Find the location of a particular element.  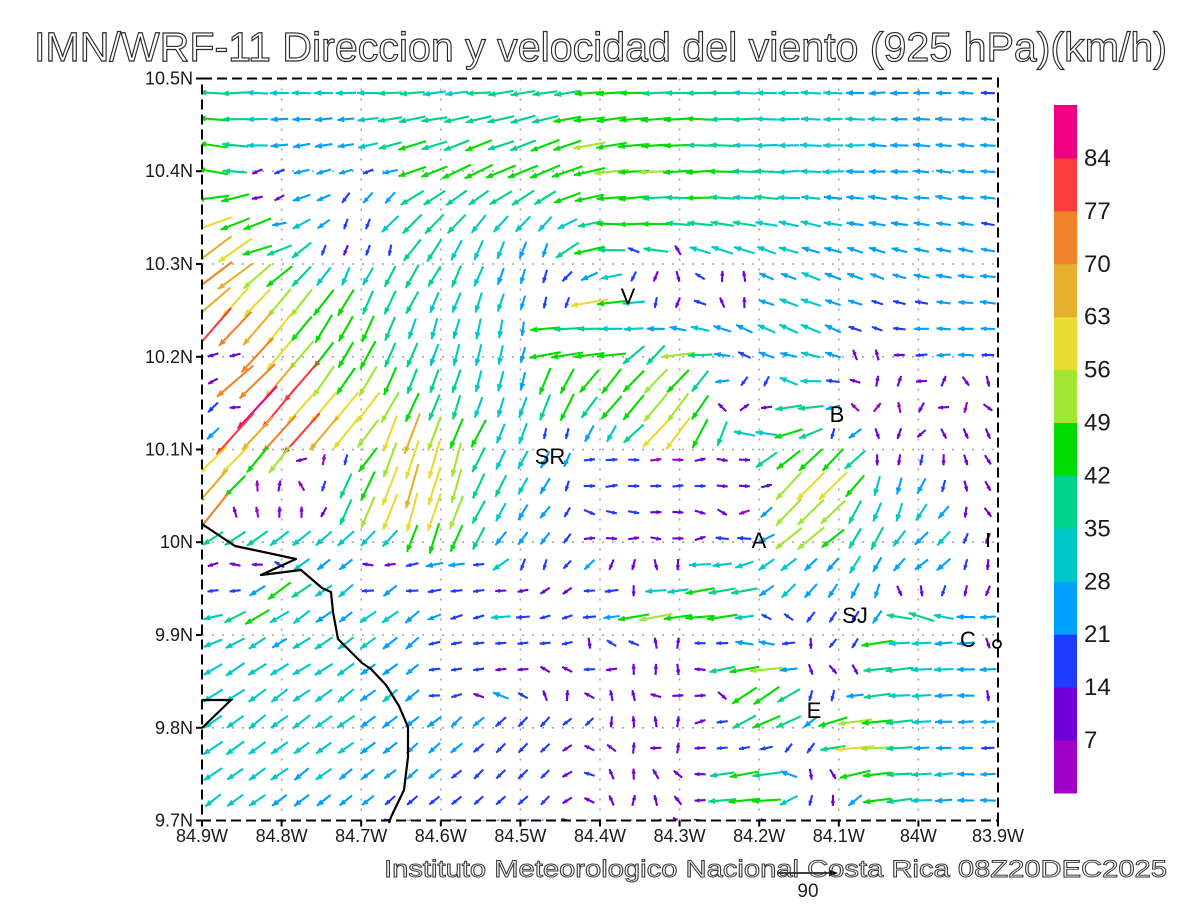

svg-text: B is located at coordinates (837, 414).